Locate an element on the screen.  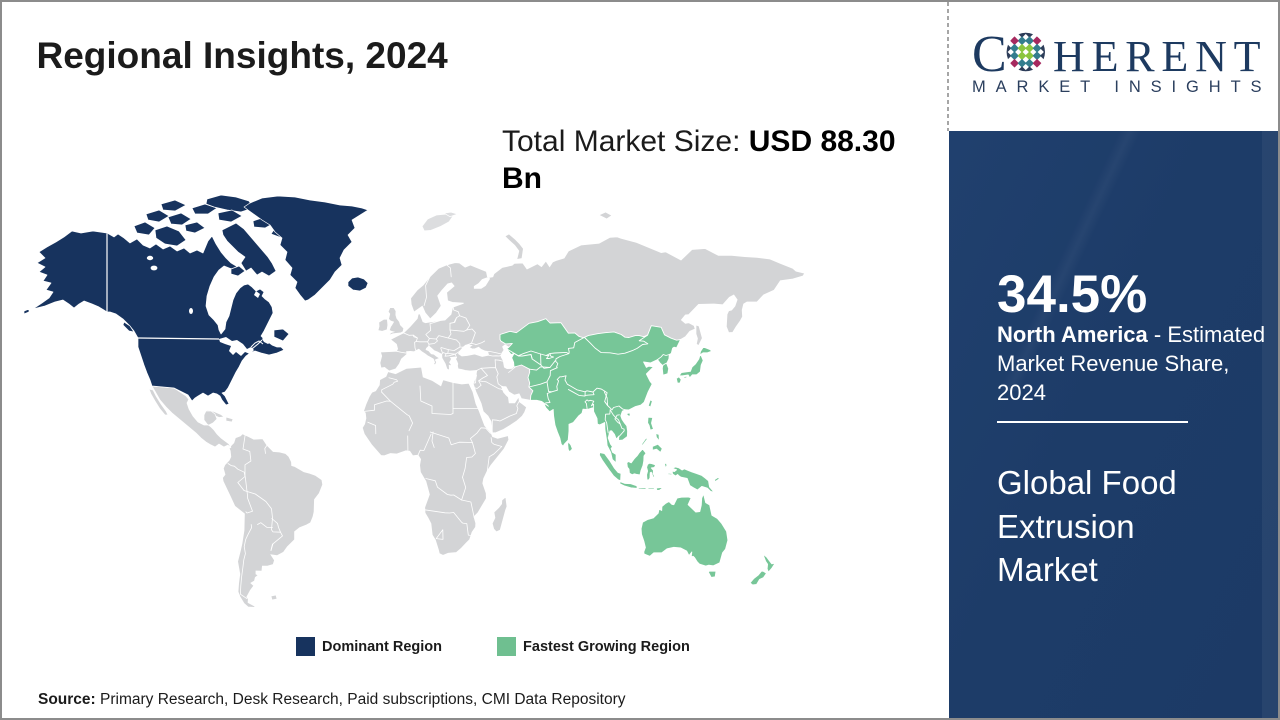
svg-text: HERENT is located at coordinates (1160, 56).